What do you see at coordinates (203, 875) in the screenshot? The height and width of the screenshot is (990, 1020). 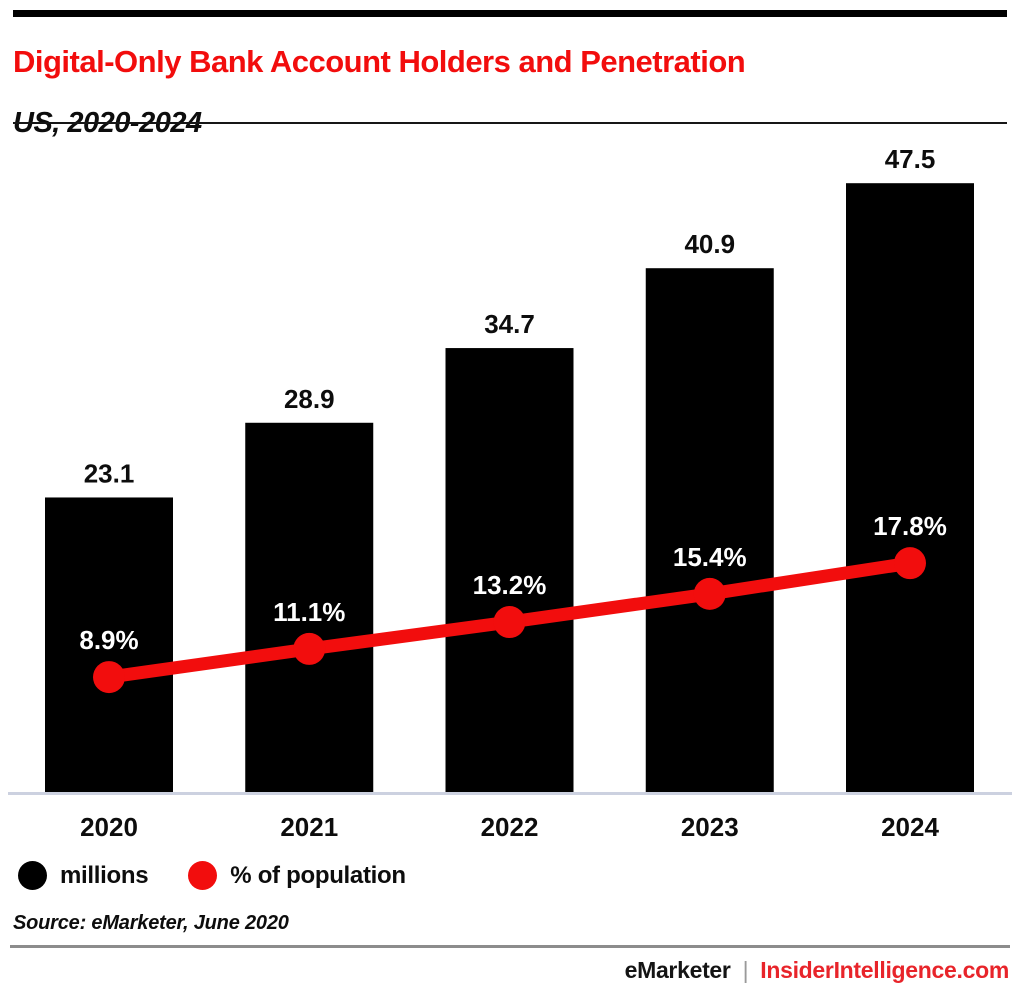 I see `legend-swatch-pct-of-population` at bounding box center [203, 875].